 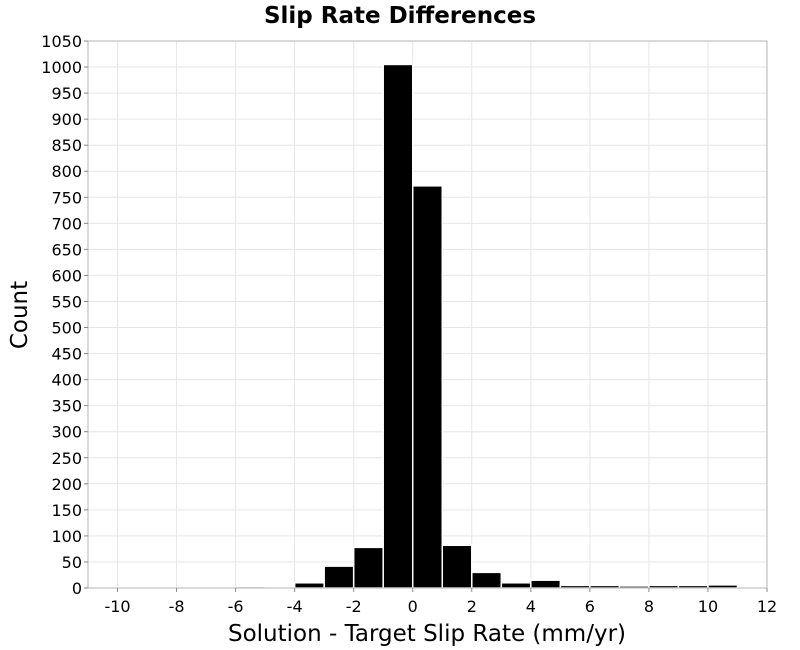 What do you see at coordinates (767, 606) in the screenshot?
I see `x-tick-label: 12` at bounding box center [767, 606].